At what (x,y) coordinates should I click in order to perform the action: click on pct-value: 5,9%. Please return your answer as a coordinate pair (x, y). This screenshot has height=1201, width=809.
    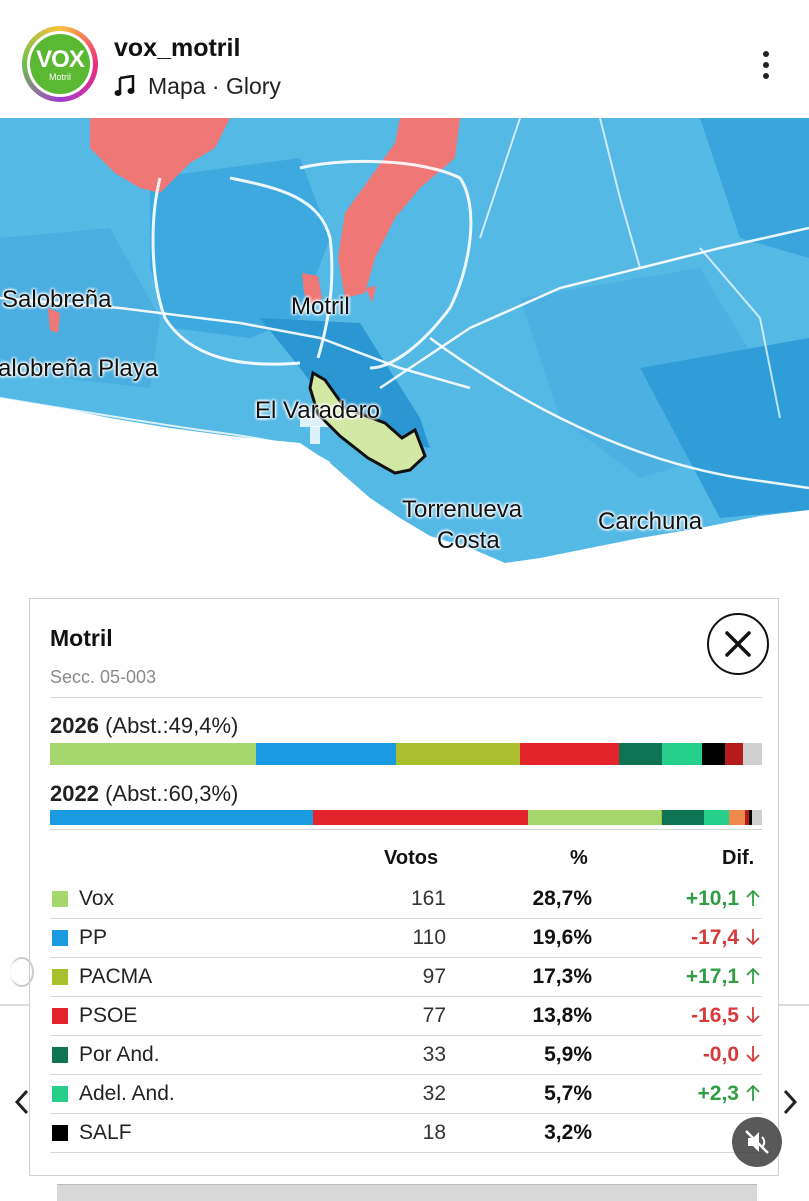
    Looking at the image, I should click on (568, 1054).